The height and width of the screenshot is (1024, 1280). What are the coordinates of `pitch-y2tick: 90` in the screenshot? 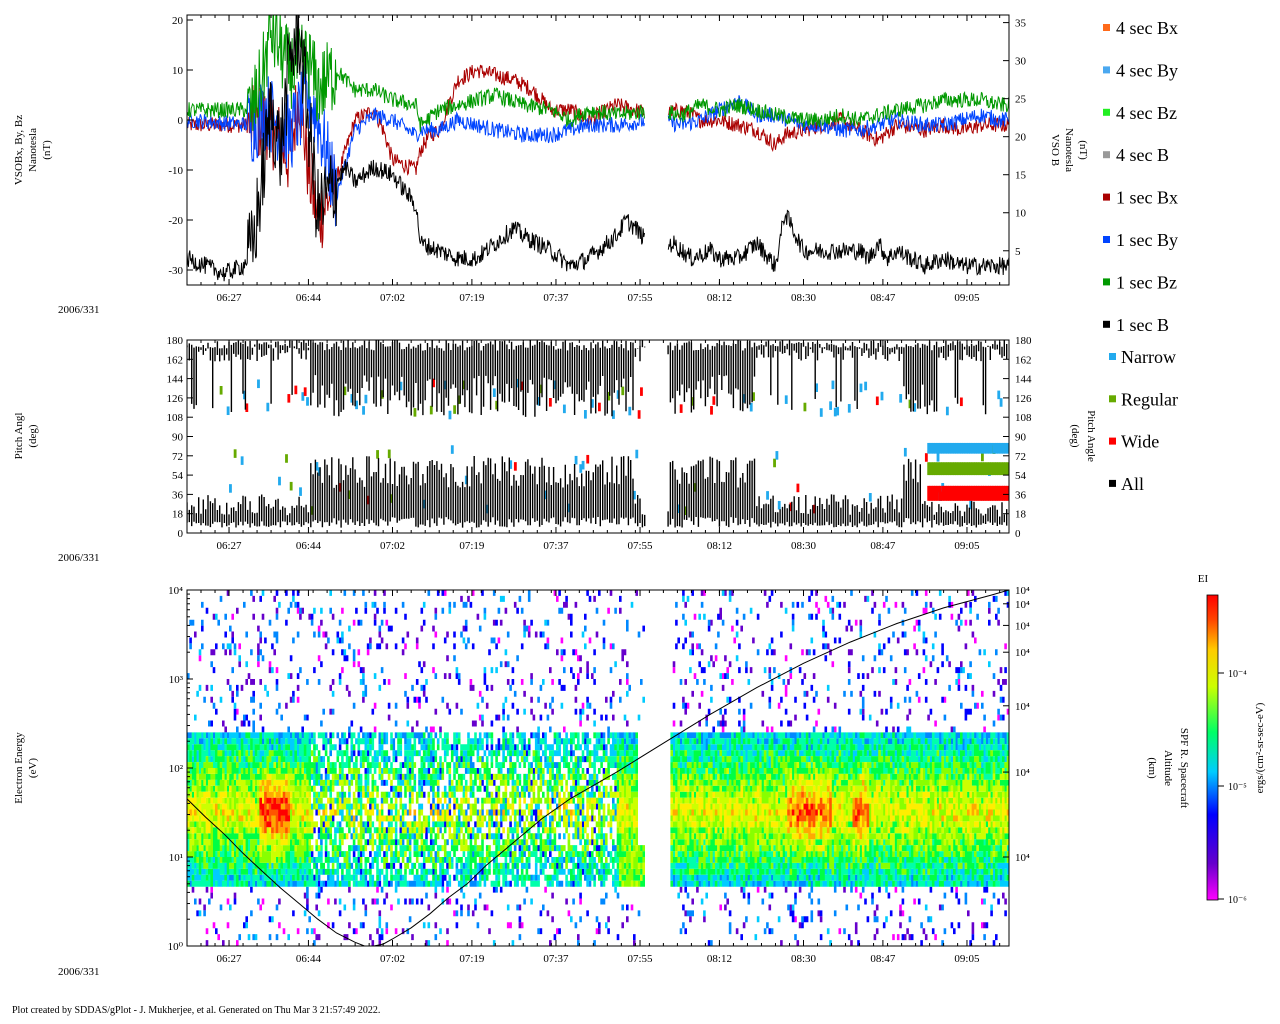 It's located at (1021, 438).